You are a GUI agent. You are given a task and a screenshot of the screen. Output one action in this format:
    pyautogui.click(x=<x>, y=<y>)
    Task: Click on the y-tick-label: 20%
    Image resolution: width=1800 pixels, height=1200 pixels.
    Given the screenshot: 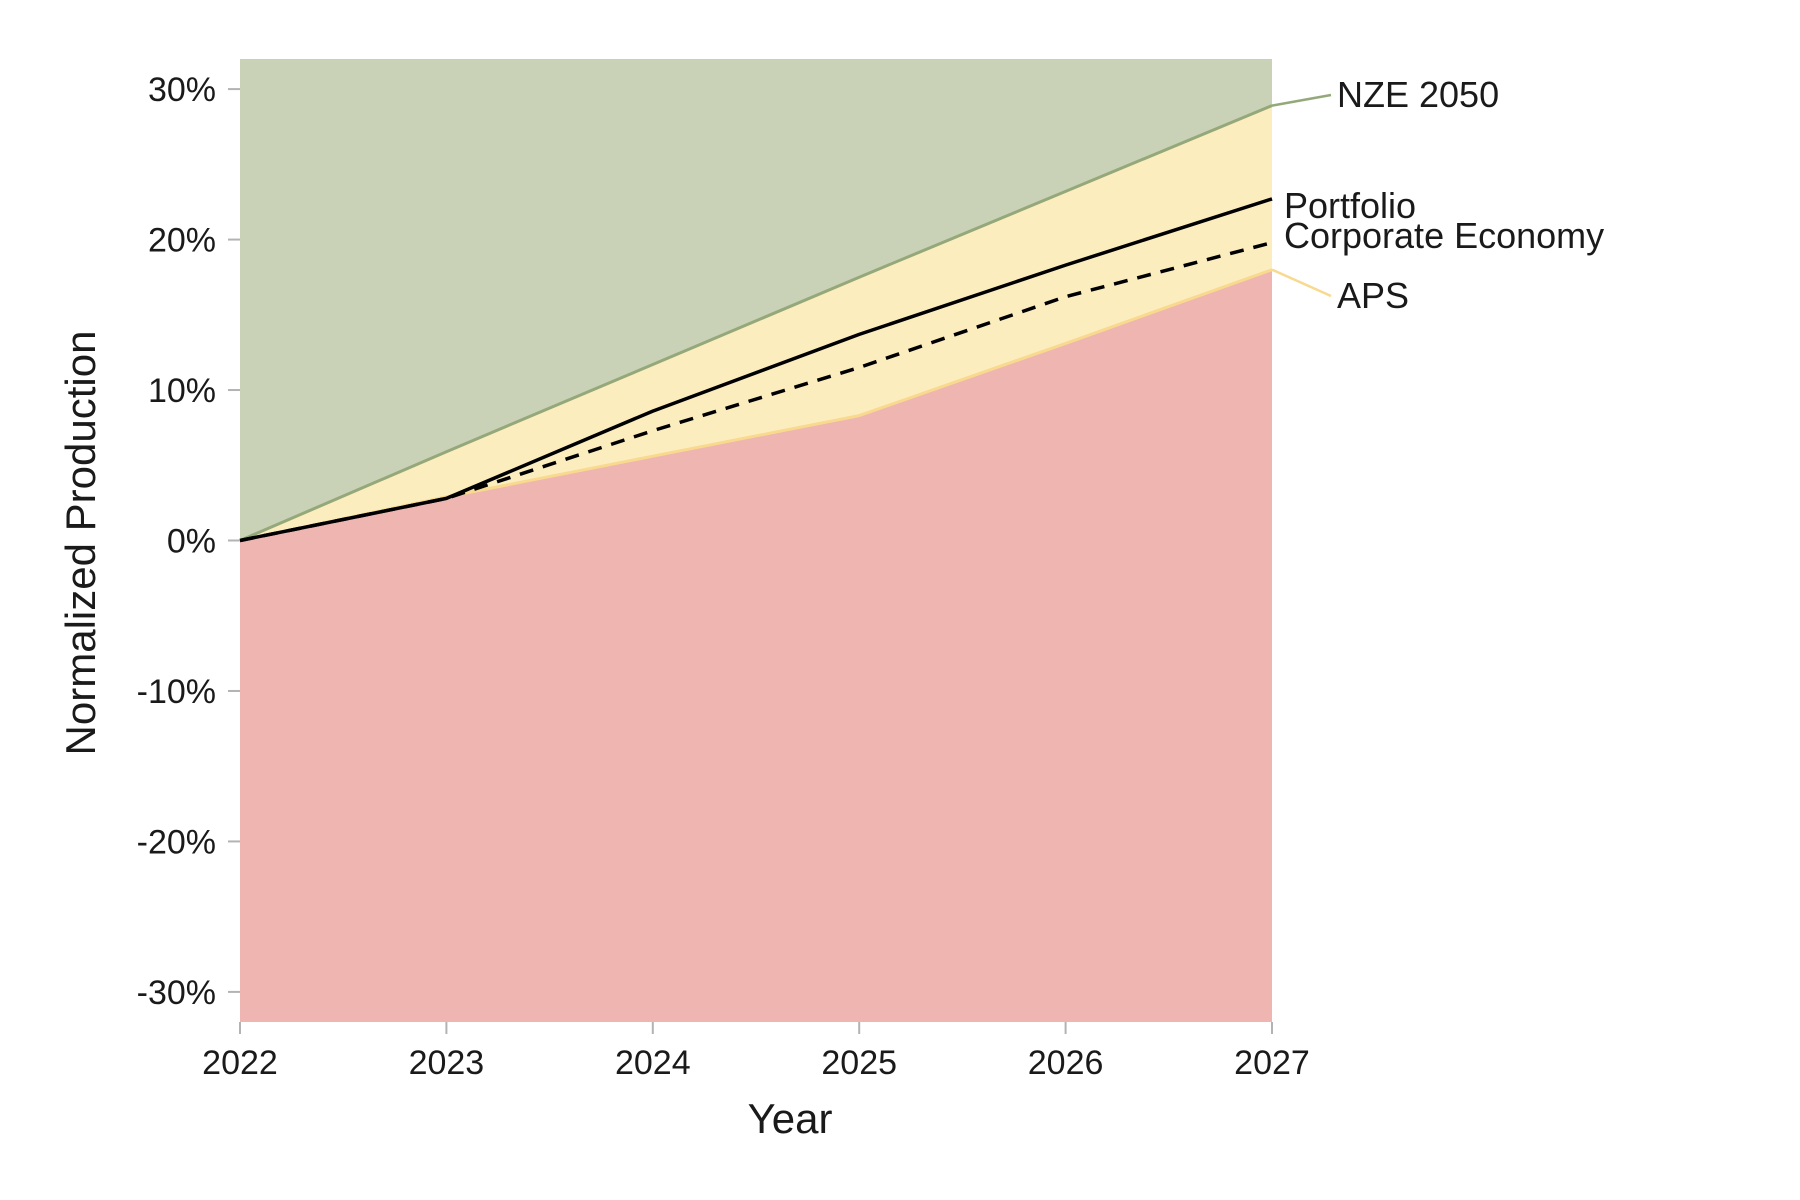 What is the action you would take?
    pyautogui.click(x=182, y=241)
    